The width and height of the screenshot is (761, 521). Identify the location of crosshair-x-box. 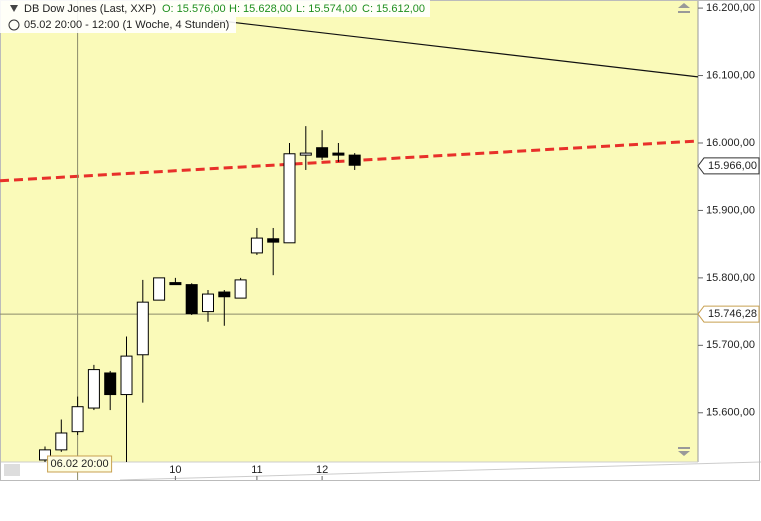
(80, 464).